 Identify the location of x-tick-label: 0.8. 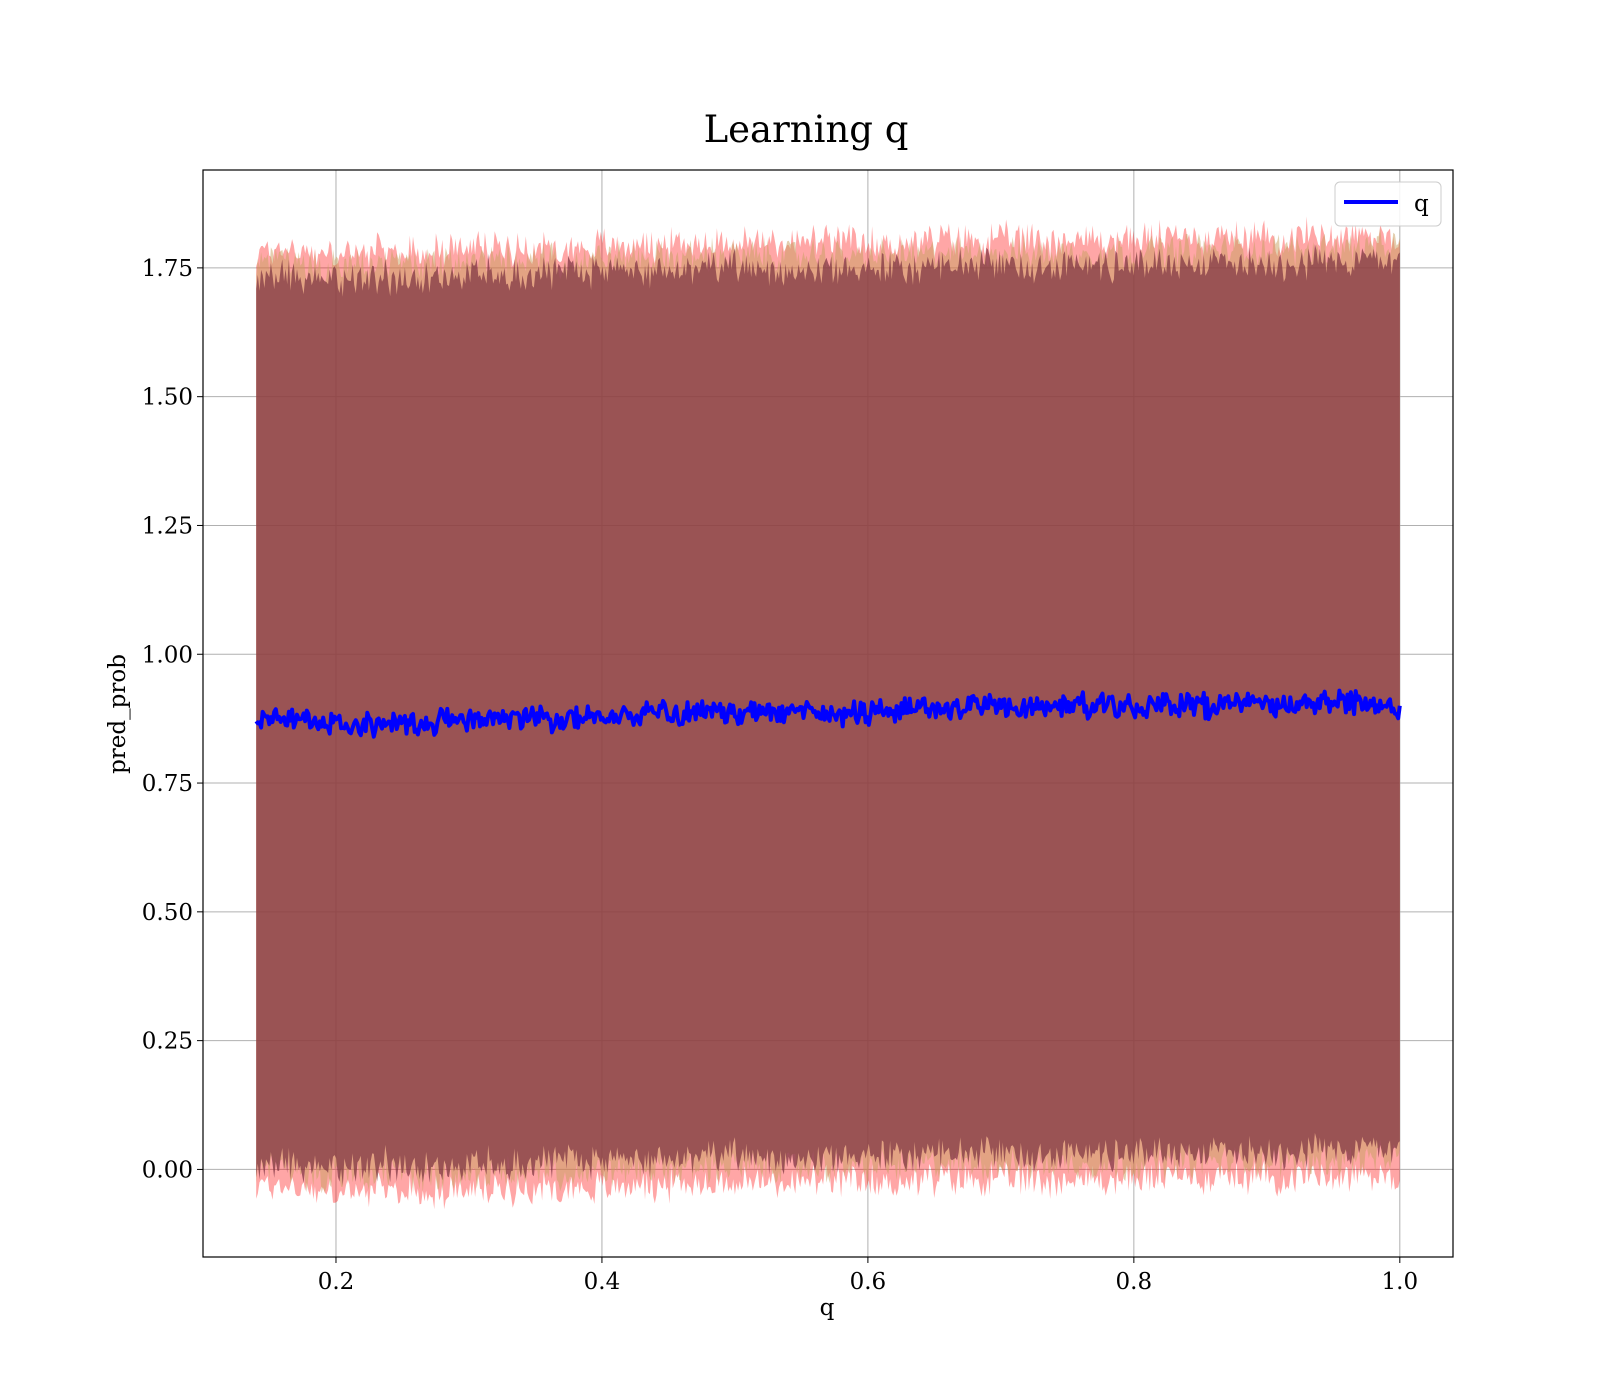
(1134, 1282).